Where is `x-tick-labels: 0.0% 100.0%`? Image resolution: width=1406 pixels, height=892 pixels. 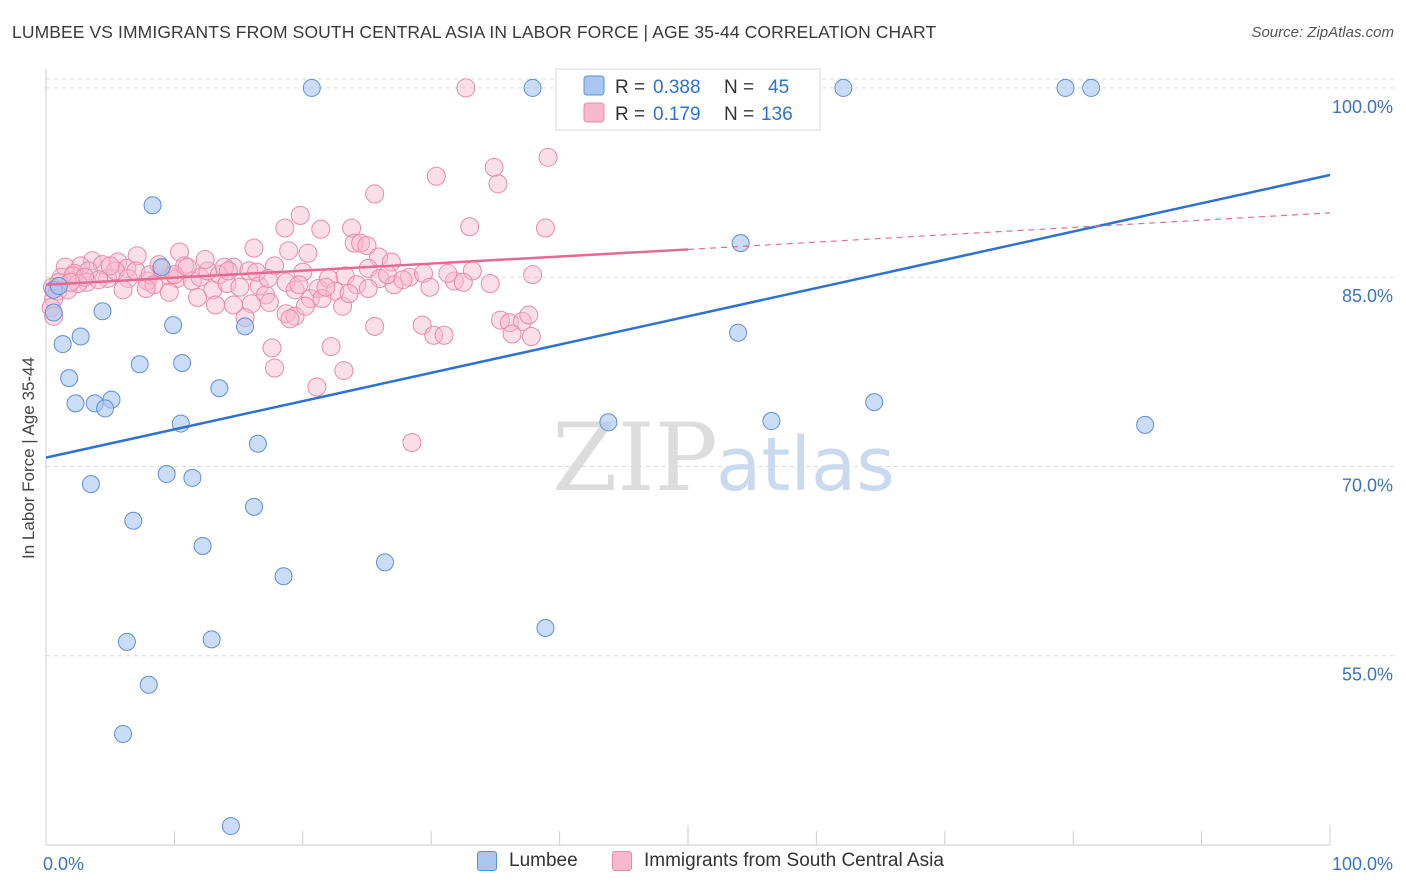
x-tick-labels: 0.0% 100.0% is located at coordinates (718, 864).